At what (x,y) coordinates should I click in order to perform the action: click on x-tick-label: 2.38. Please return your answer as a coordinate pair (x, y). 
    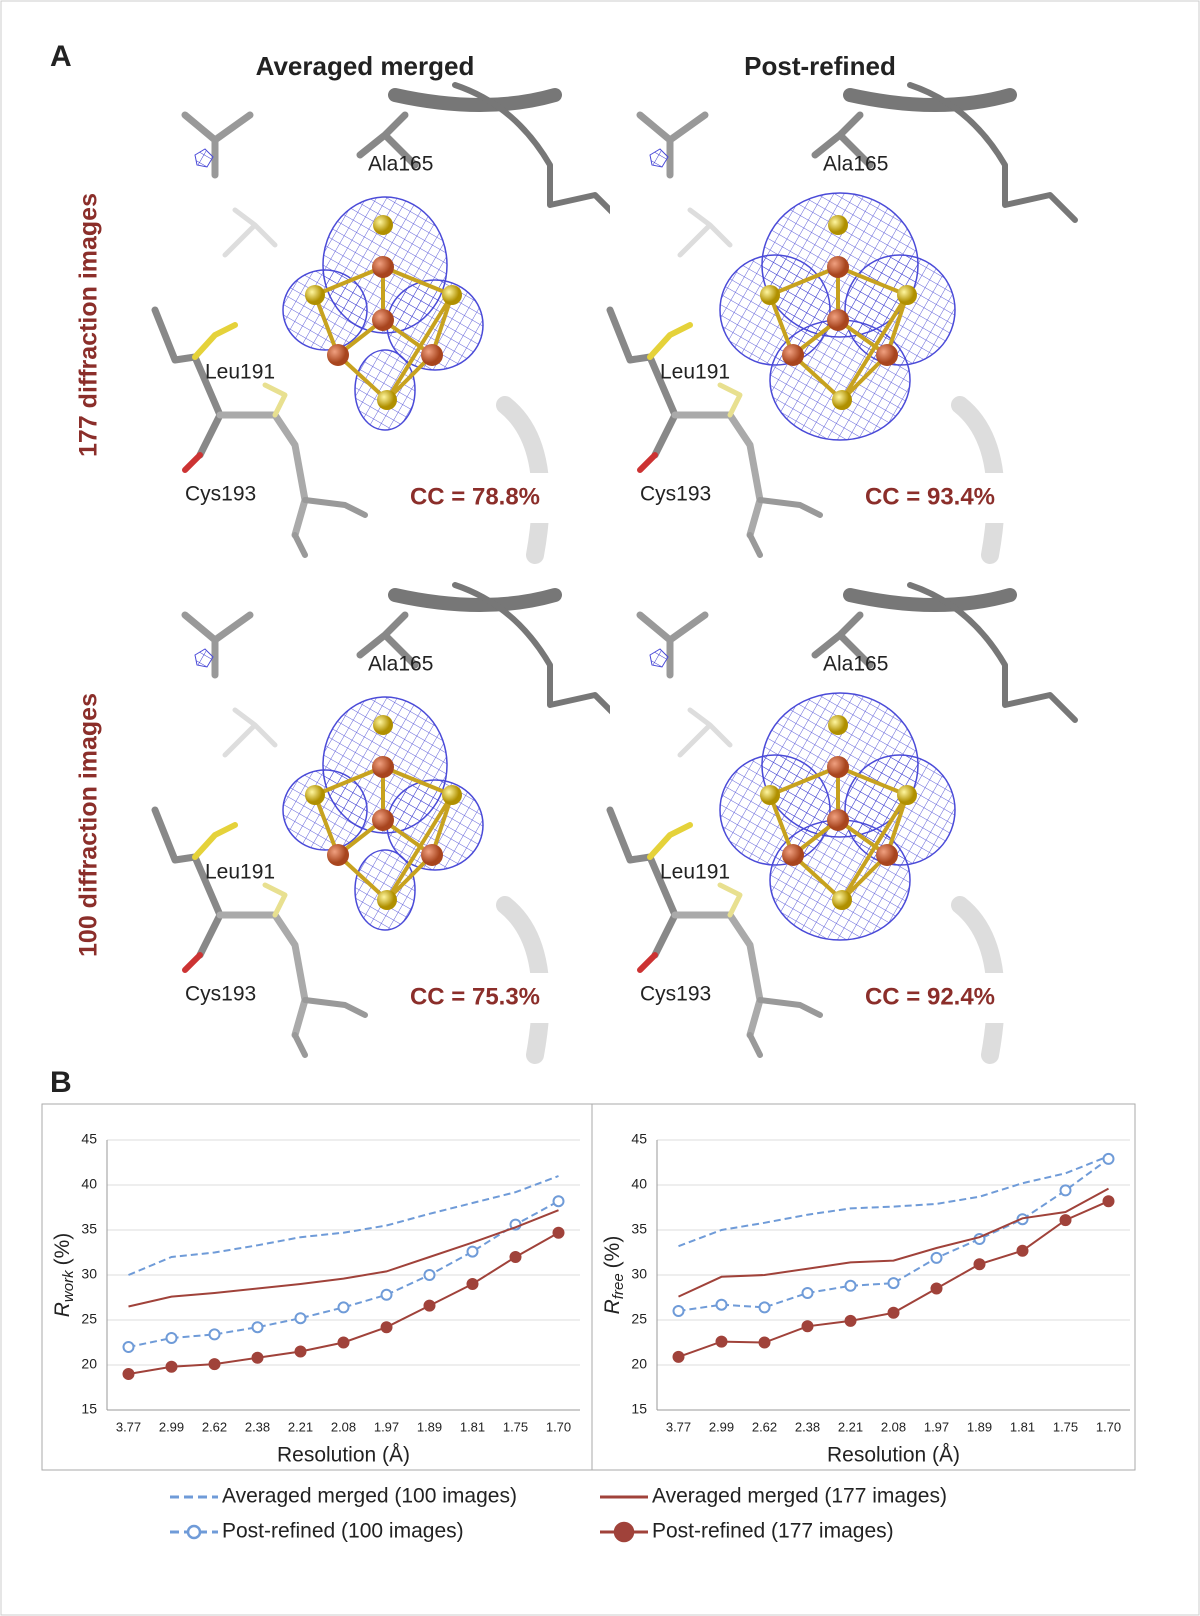
    Looking at the image, I should click on (257, 1426).